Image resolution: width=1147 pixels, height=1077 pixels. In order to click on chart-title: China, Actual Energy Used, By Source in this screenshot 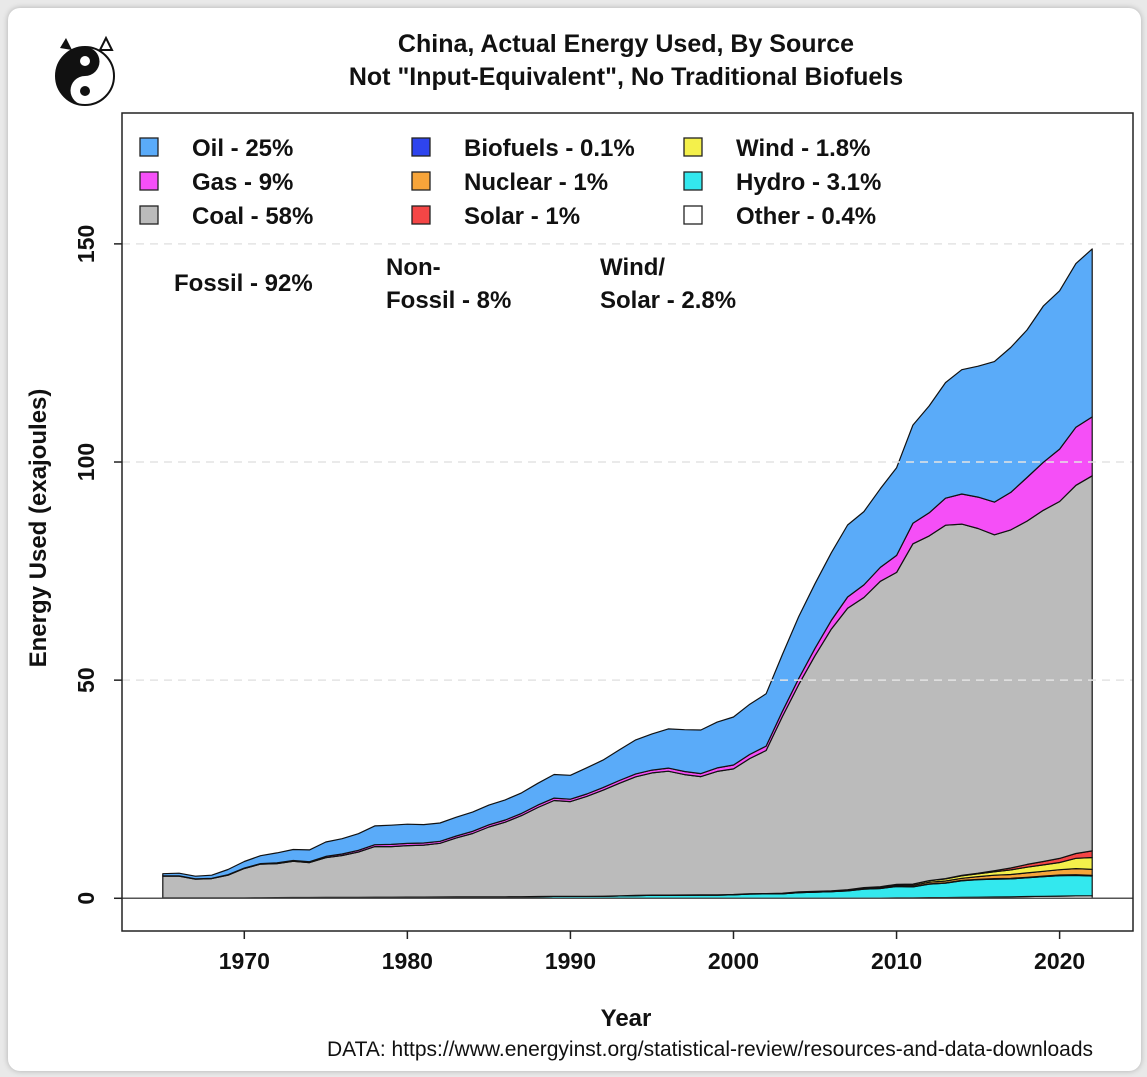, I will do `click(626, 44)`.